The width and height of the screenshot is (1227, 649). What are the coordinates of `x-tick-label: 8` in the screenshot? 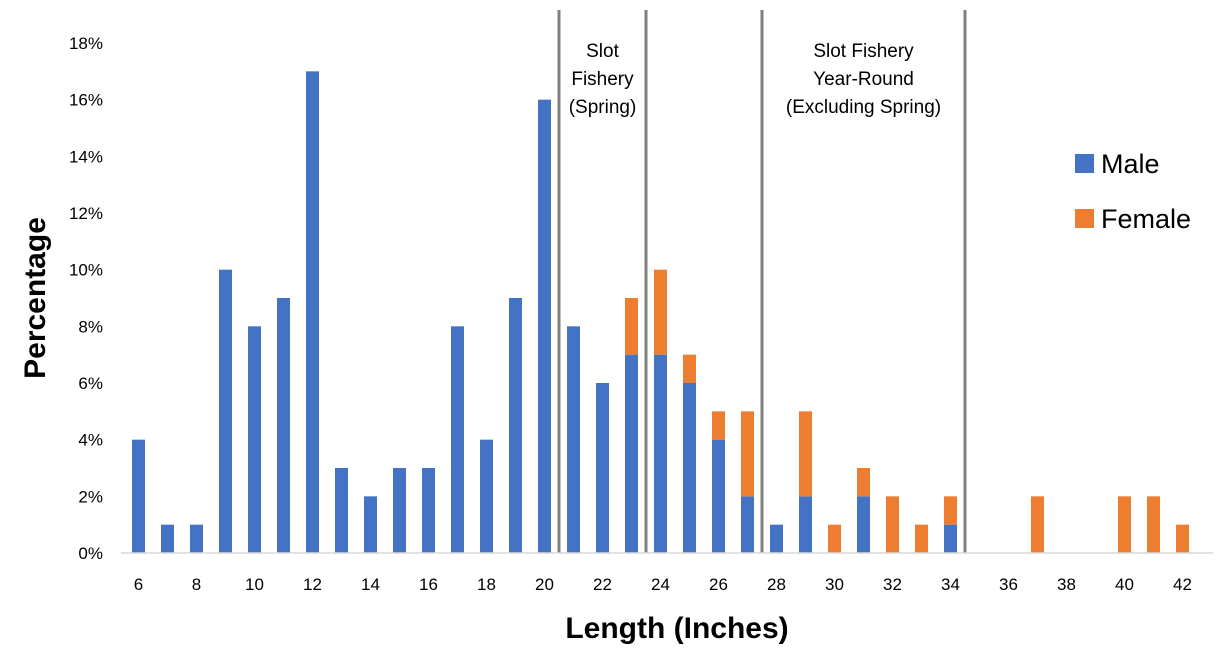 It's located at (196, 584).